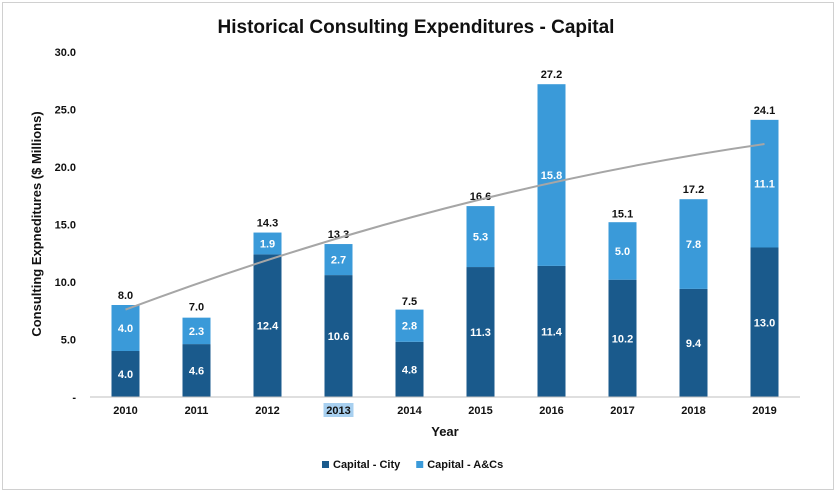 This screenshot has height=497, width=840. What do you see at coordinates (68, 341) in the screenshot?
I see `y-tick-label: 5.0` at bounding box center [68, 341].